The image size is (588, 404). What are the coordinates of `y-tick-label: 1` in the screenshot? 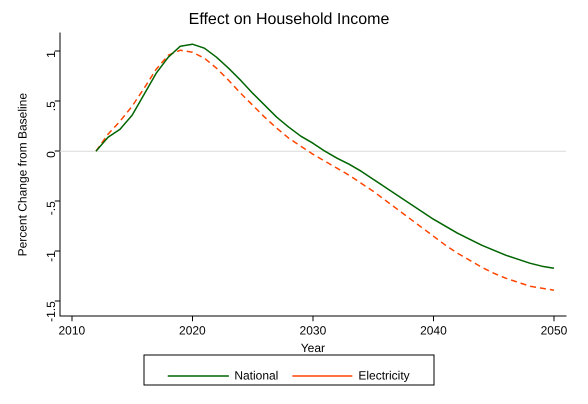 It's located at (51, 54).